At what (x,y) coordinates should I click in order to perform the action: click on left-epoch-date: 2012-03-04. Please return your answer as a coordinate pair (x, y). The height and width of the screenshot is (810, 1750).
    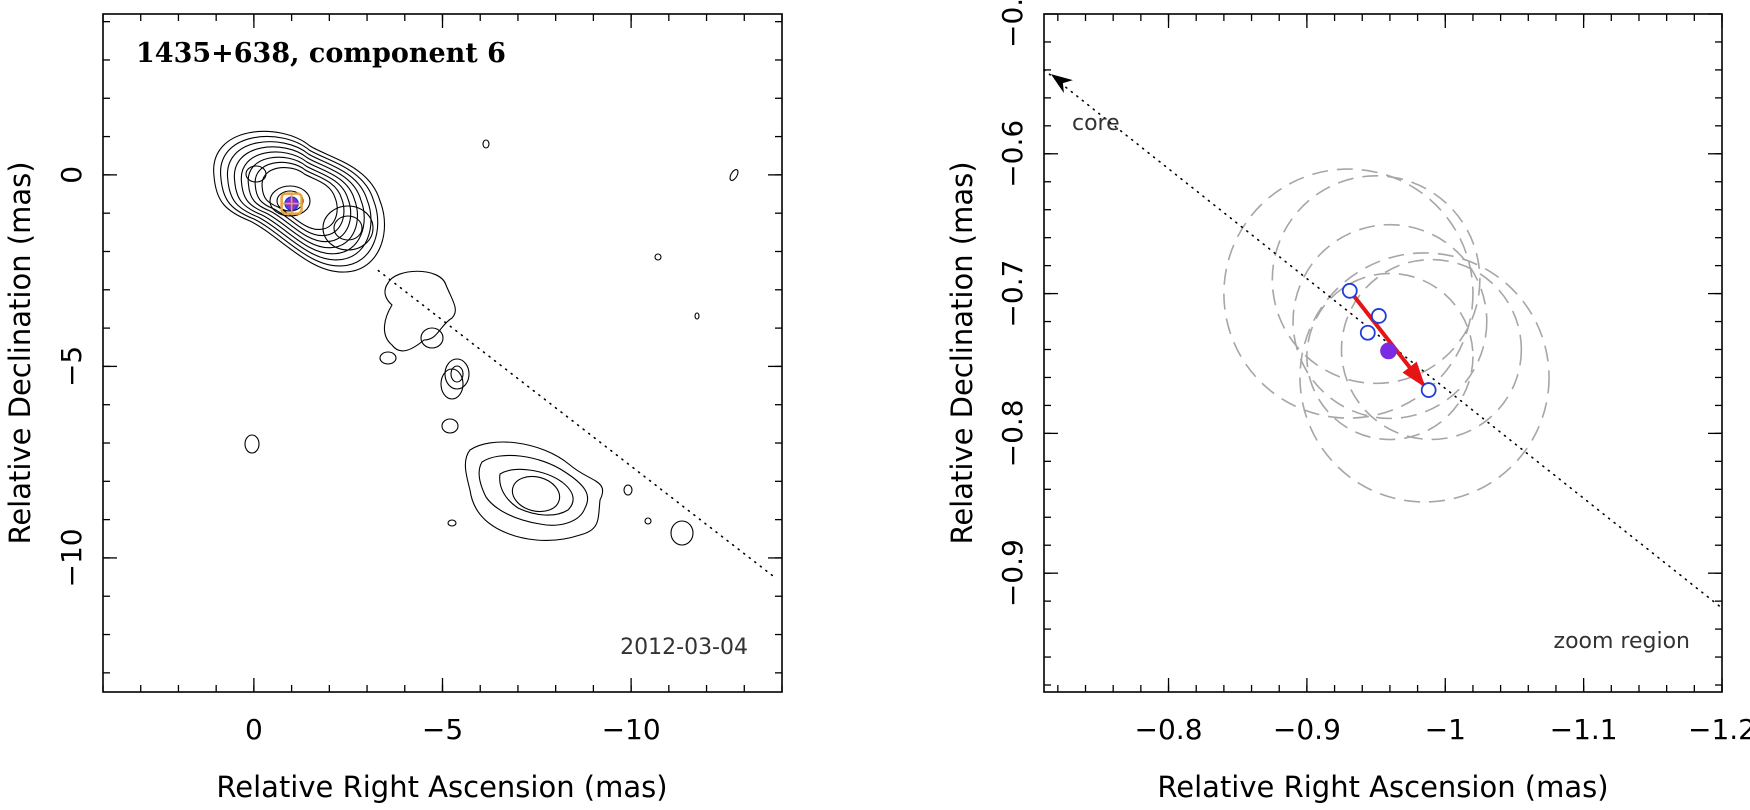
    Looking at the image, I should click on (684, 647).